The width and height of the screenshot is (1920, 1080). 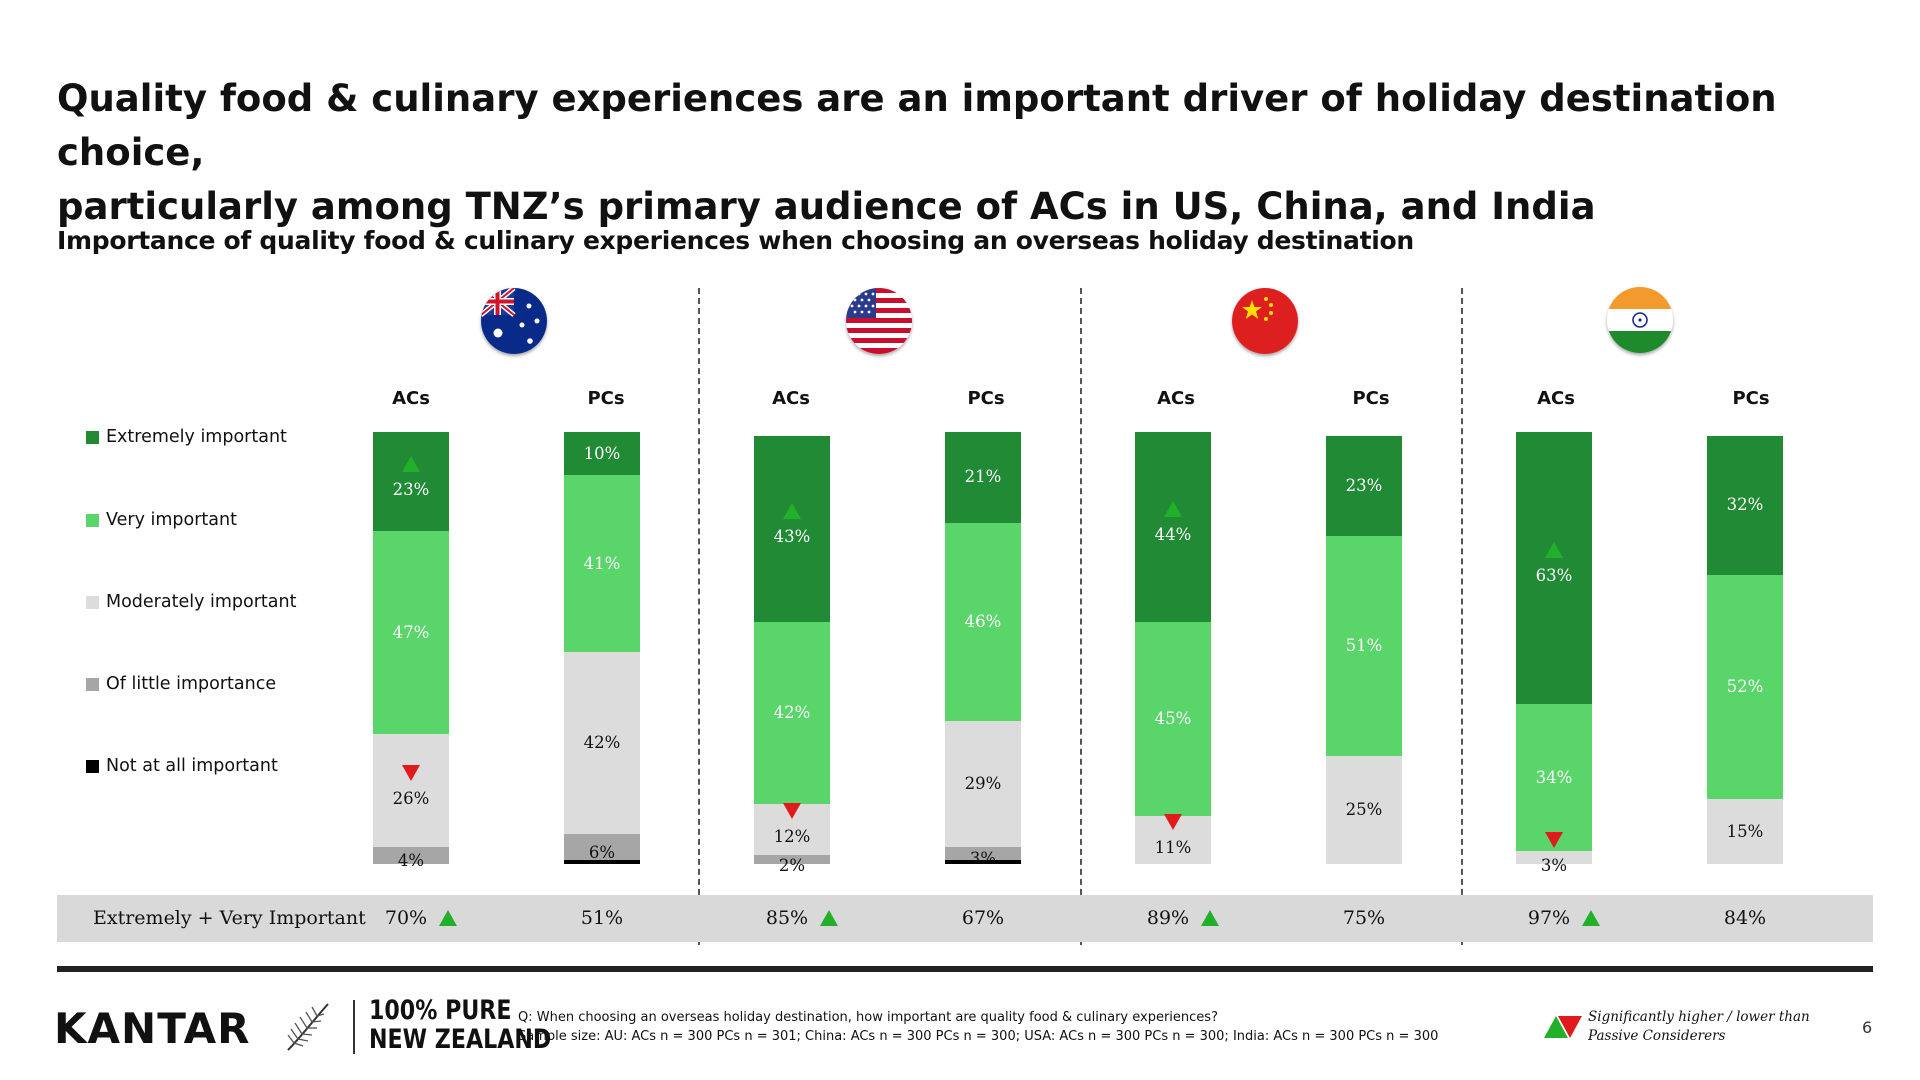 I want to click on legend-item-extremely: Extremely important, so click(x=186, y=437).